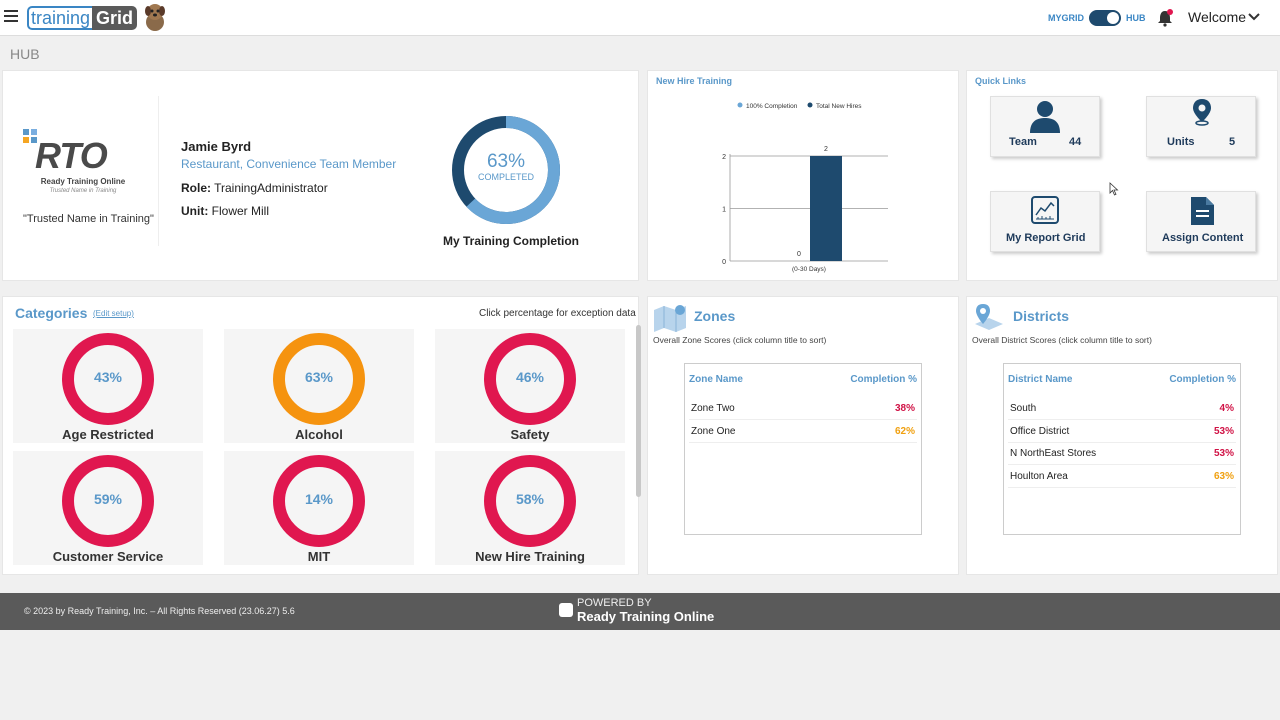 Image resolution: width=1280 pixels, height=720 pixels. Describe the element at coordinates (83, 181) in the screenshot. I see `org-name: Ready Training Online` at that location.